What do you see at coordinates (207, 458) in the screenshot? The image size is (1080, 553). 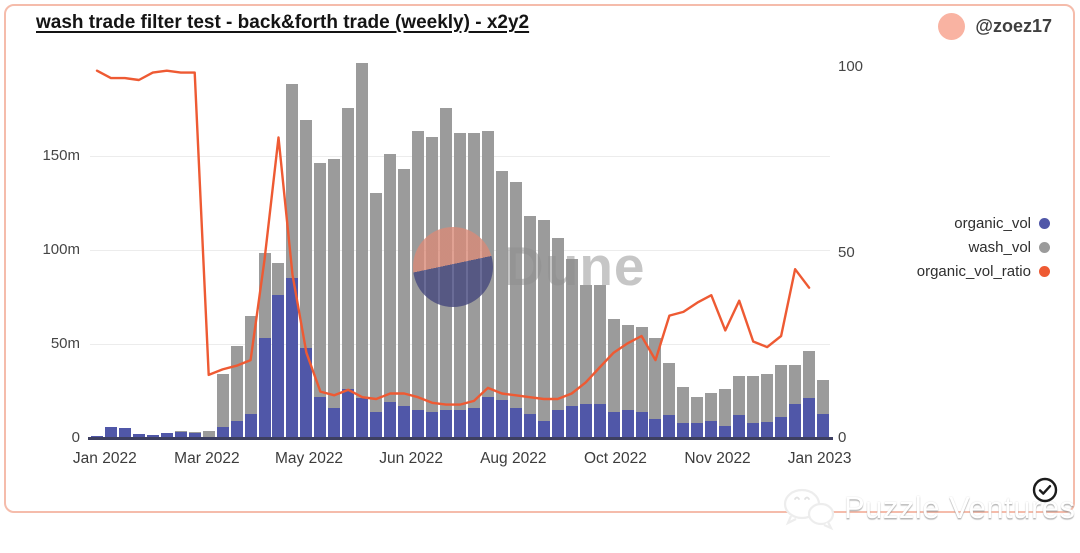 I see `x-axis-tick: Mar 2022` at bounding box center [207, 458].